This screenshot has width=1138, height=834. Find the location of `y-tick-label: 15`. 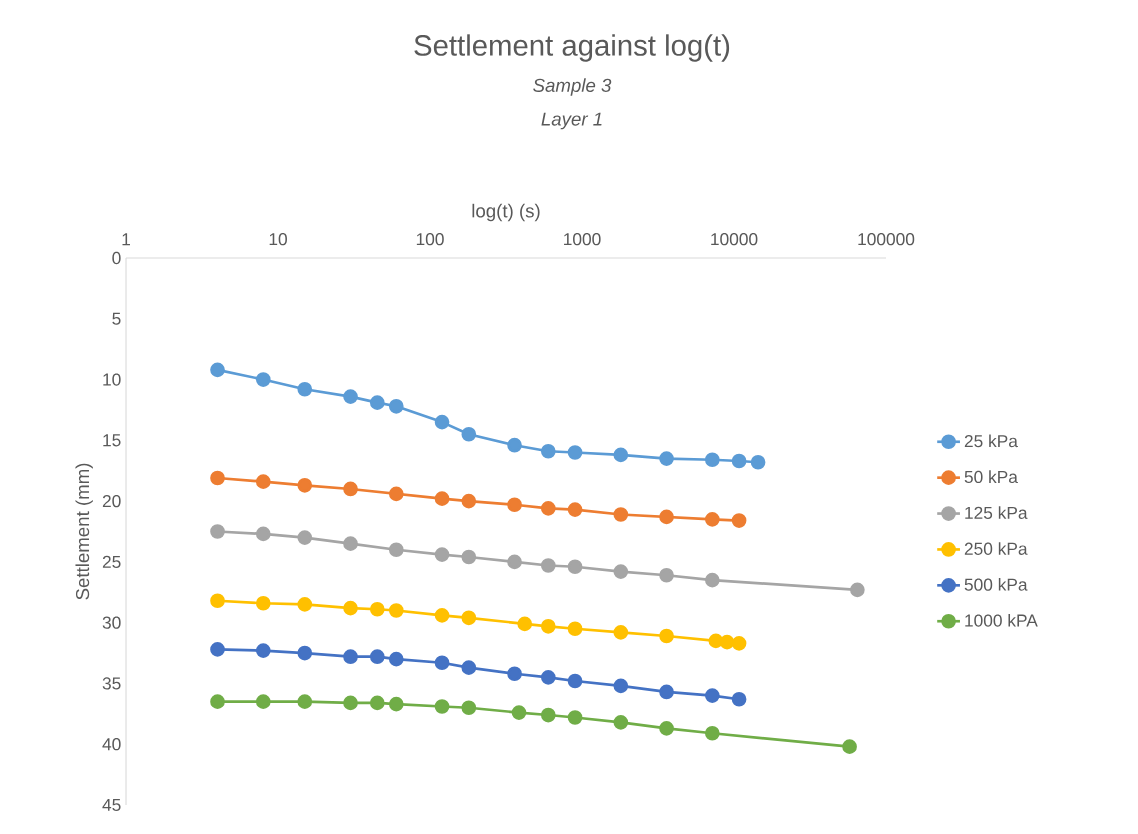

y-tick-label: 15 is located at coordinates (112, 440).